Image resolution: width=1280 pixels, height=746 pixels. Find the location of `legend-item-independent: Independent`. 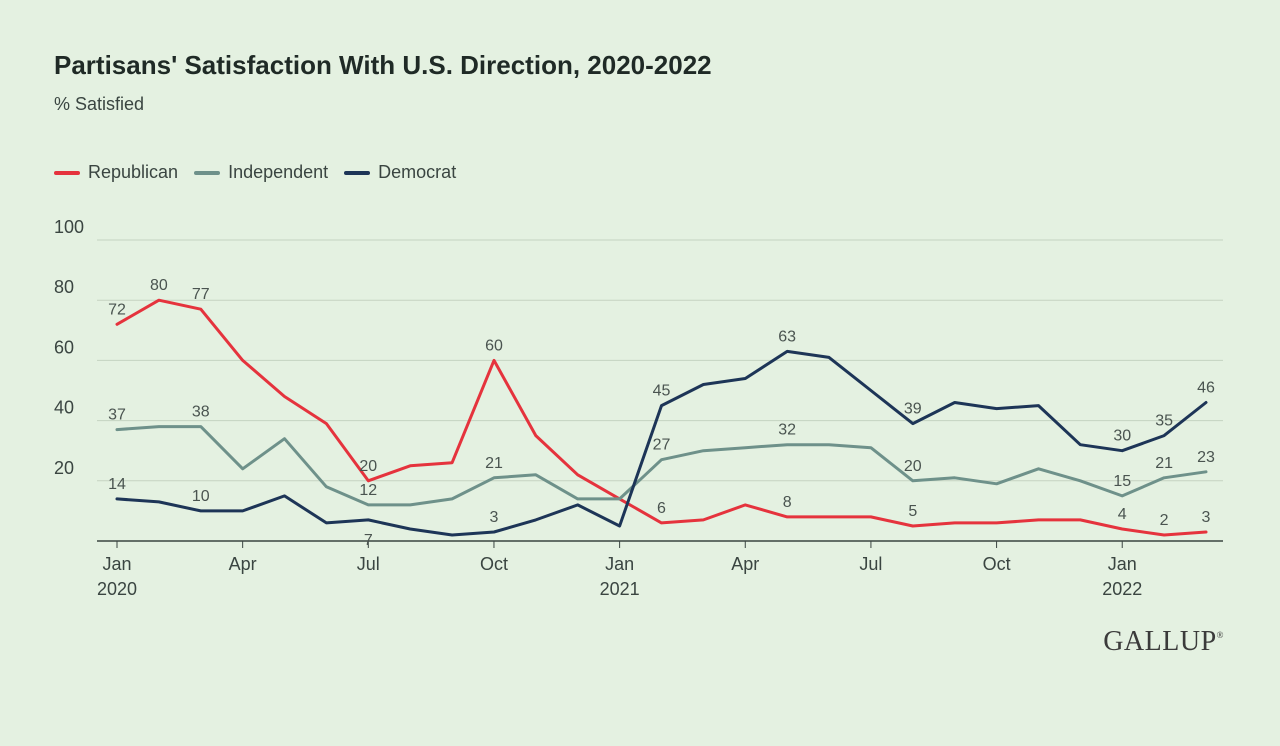

legend-item-independent: Independent is located at coordinates (261, 172).